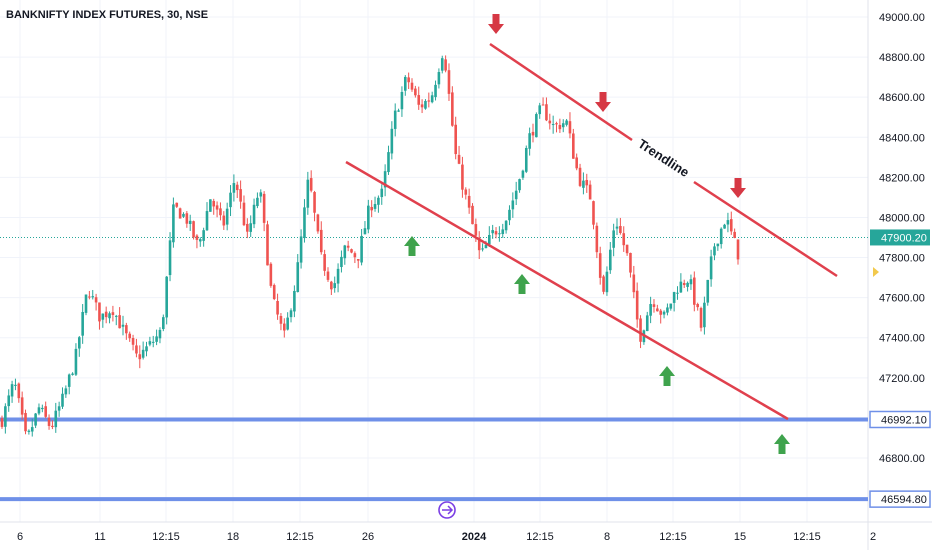 Image resolution: width=932 pixels, height=555 pixels. What do you see at coordinates (902, 299) in the screenshot?
I see `y-tick-label: 47600.00` at bounding box center [902, 299].